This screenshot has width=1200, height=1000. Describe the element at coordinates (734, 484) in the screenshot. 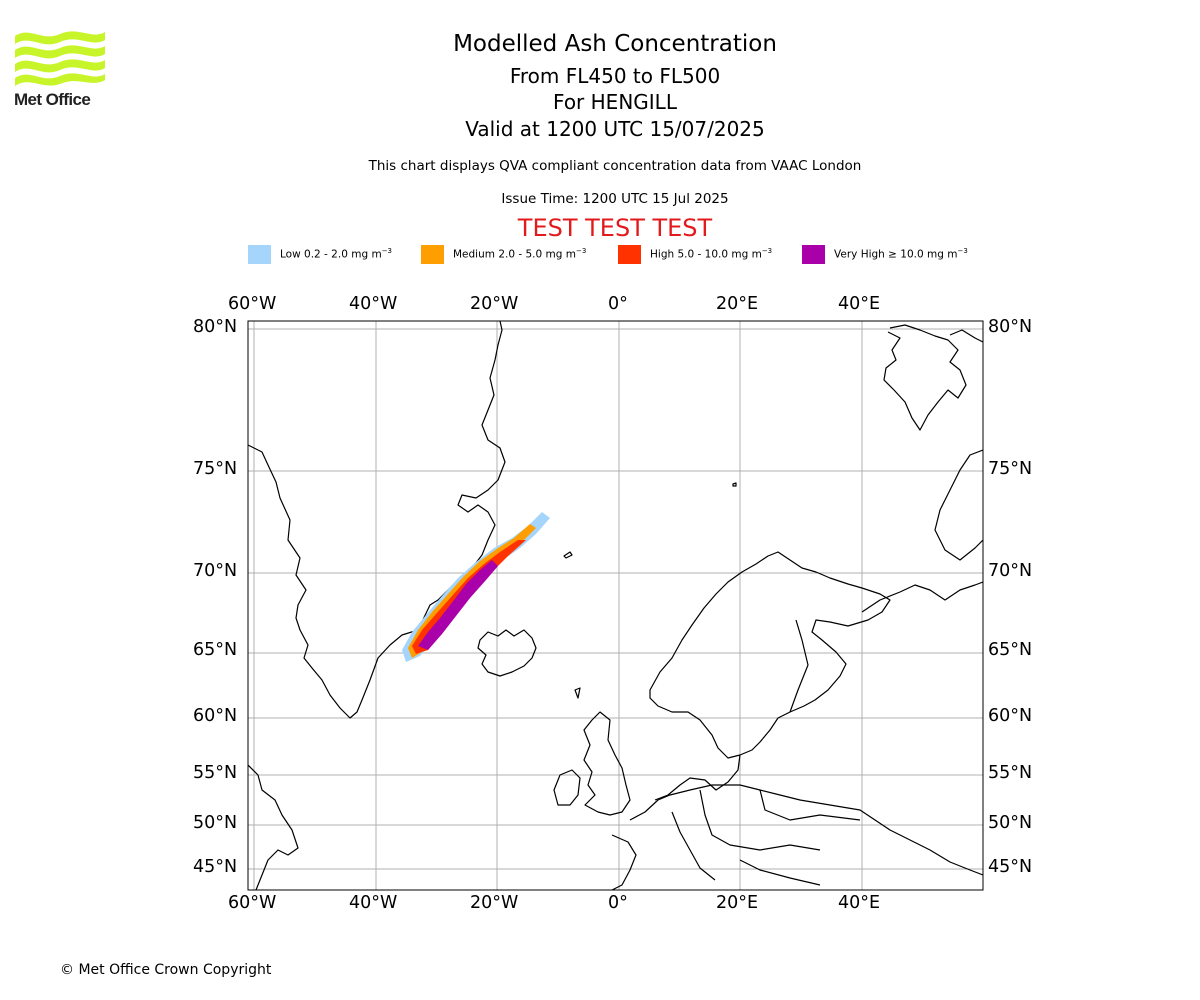

I see `coast-bear-island` at that location.